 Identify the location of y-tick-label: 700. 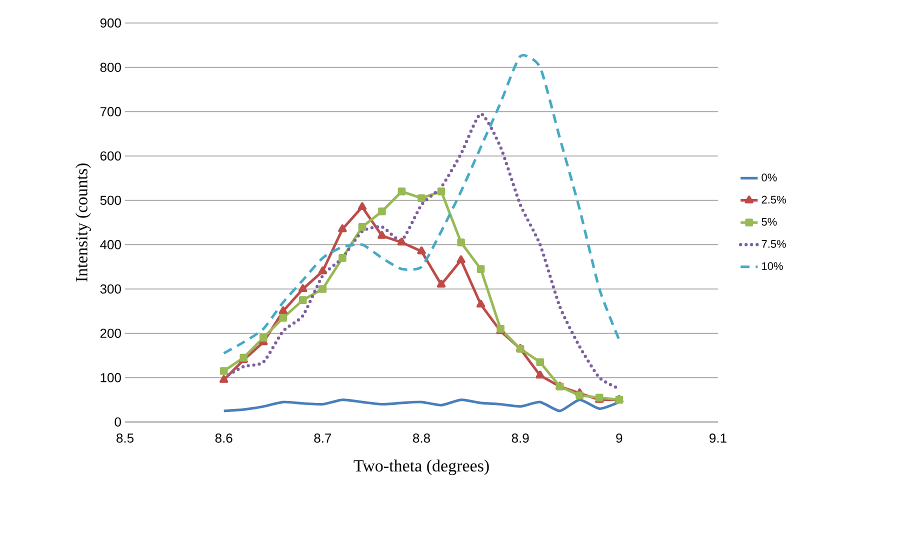
(110, 111).